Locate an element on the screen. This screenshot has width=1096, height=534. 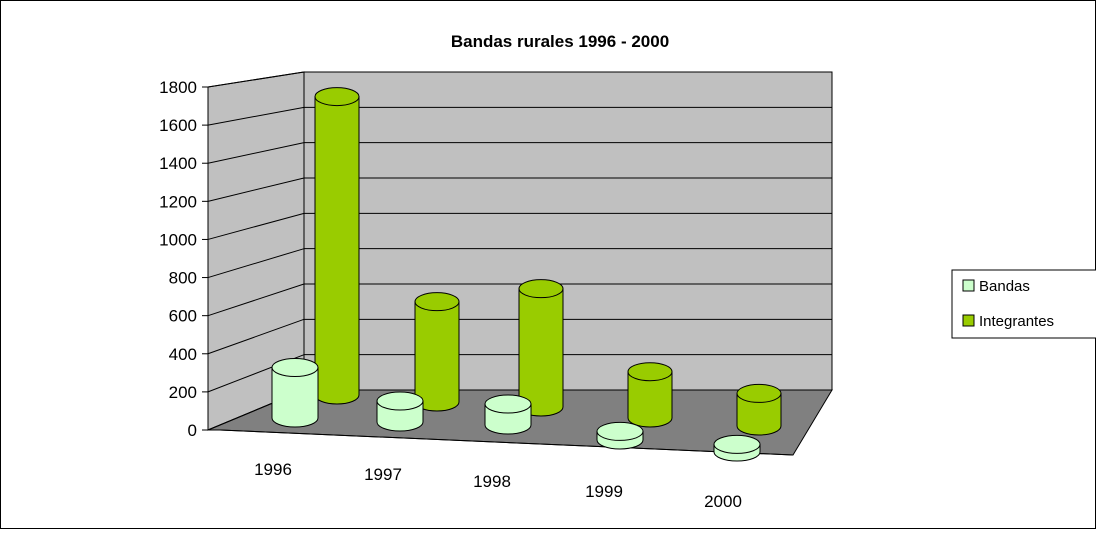
bar-integrantes-1996-top is located at coordinates (337, 97).